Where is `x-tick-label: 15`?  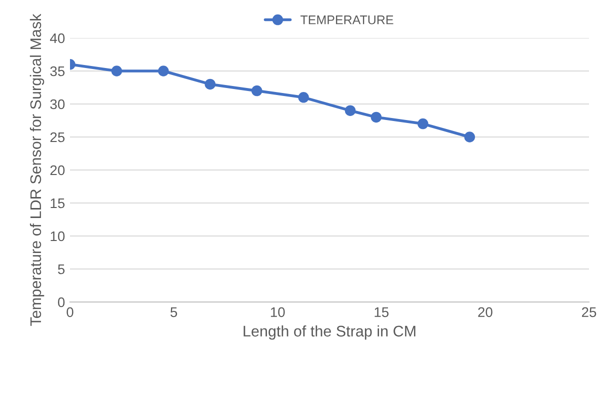 x-tick-label: 15 is located at coordinates (381, 312).